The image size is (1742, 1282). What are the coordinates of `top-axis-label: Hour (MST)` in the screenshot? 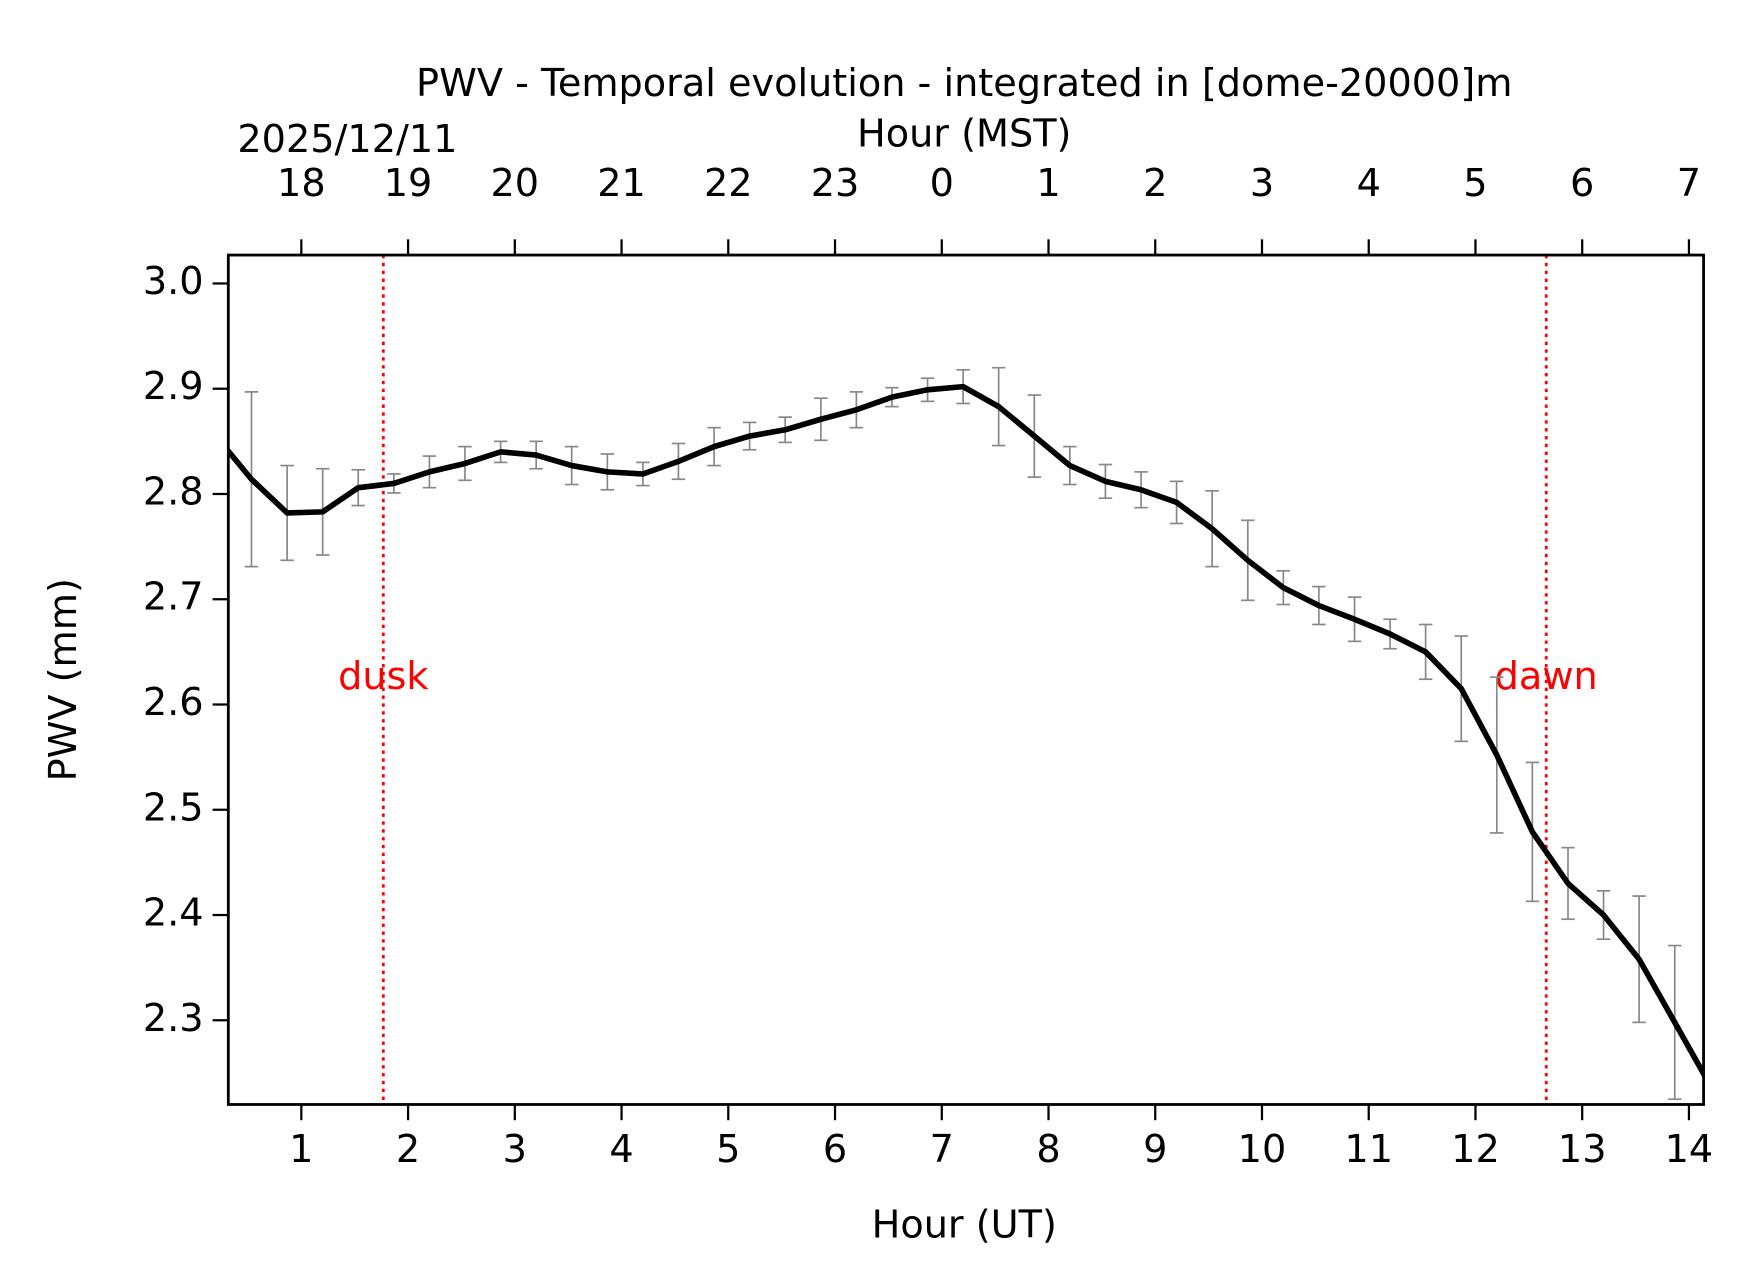 It's located at (964, 134).